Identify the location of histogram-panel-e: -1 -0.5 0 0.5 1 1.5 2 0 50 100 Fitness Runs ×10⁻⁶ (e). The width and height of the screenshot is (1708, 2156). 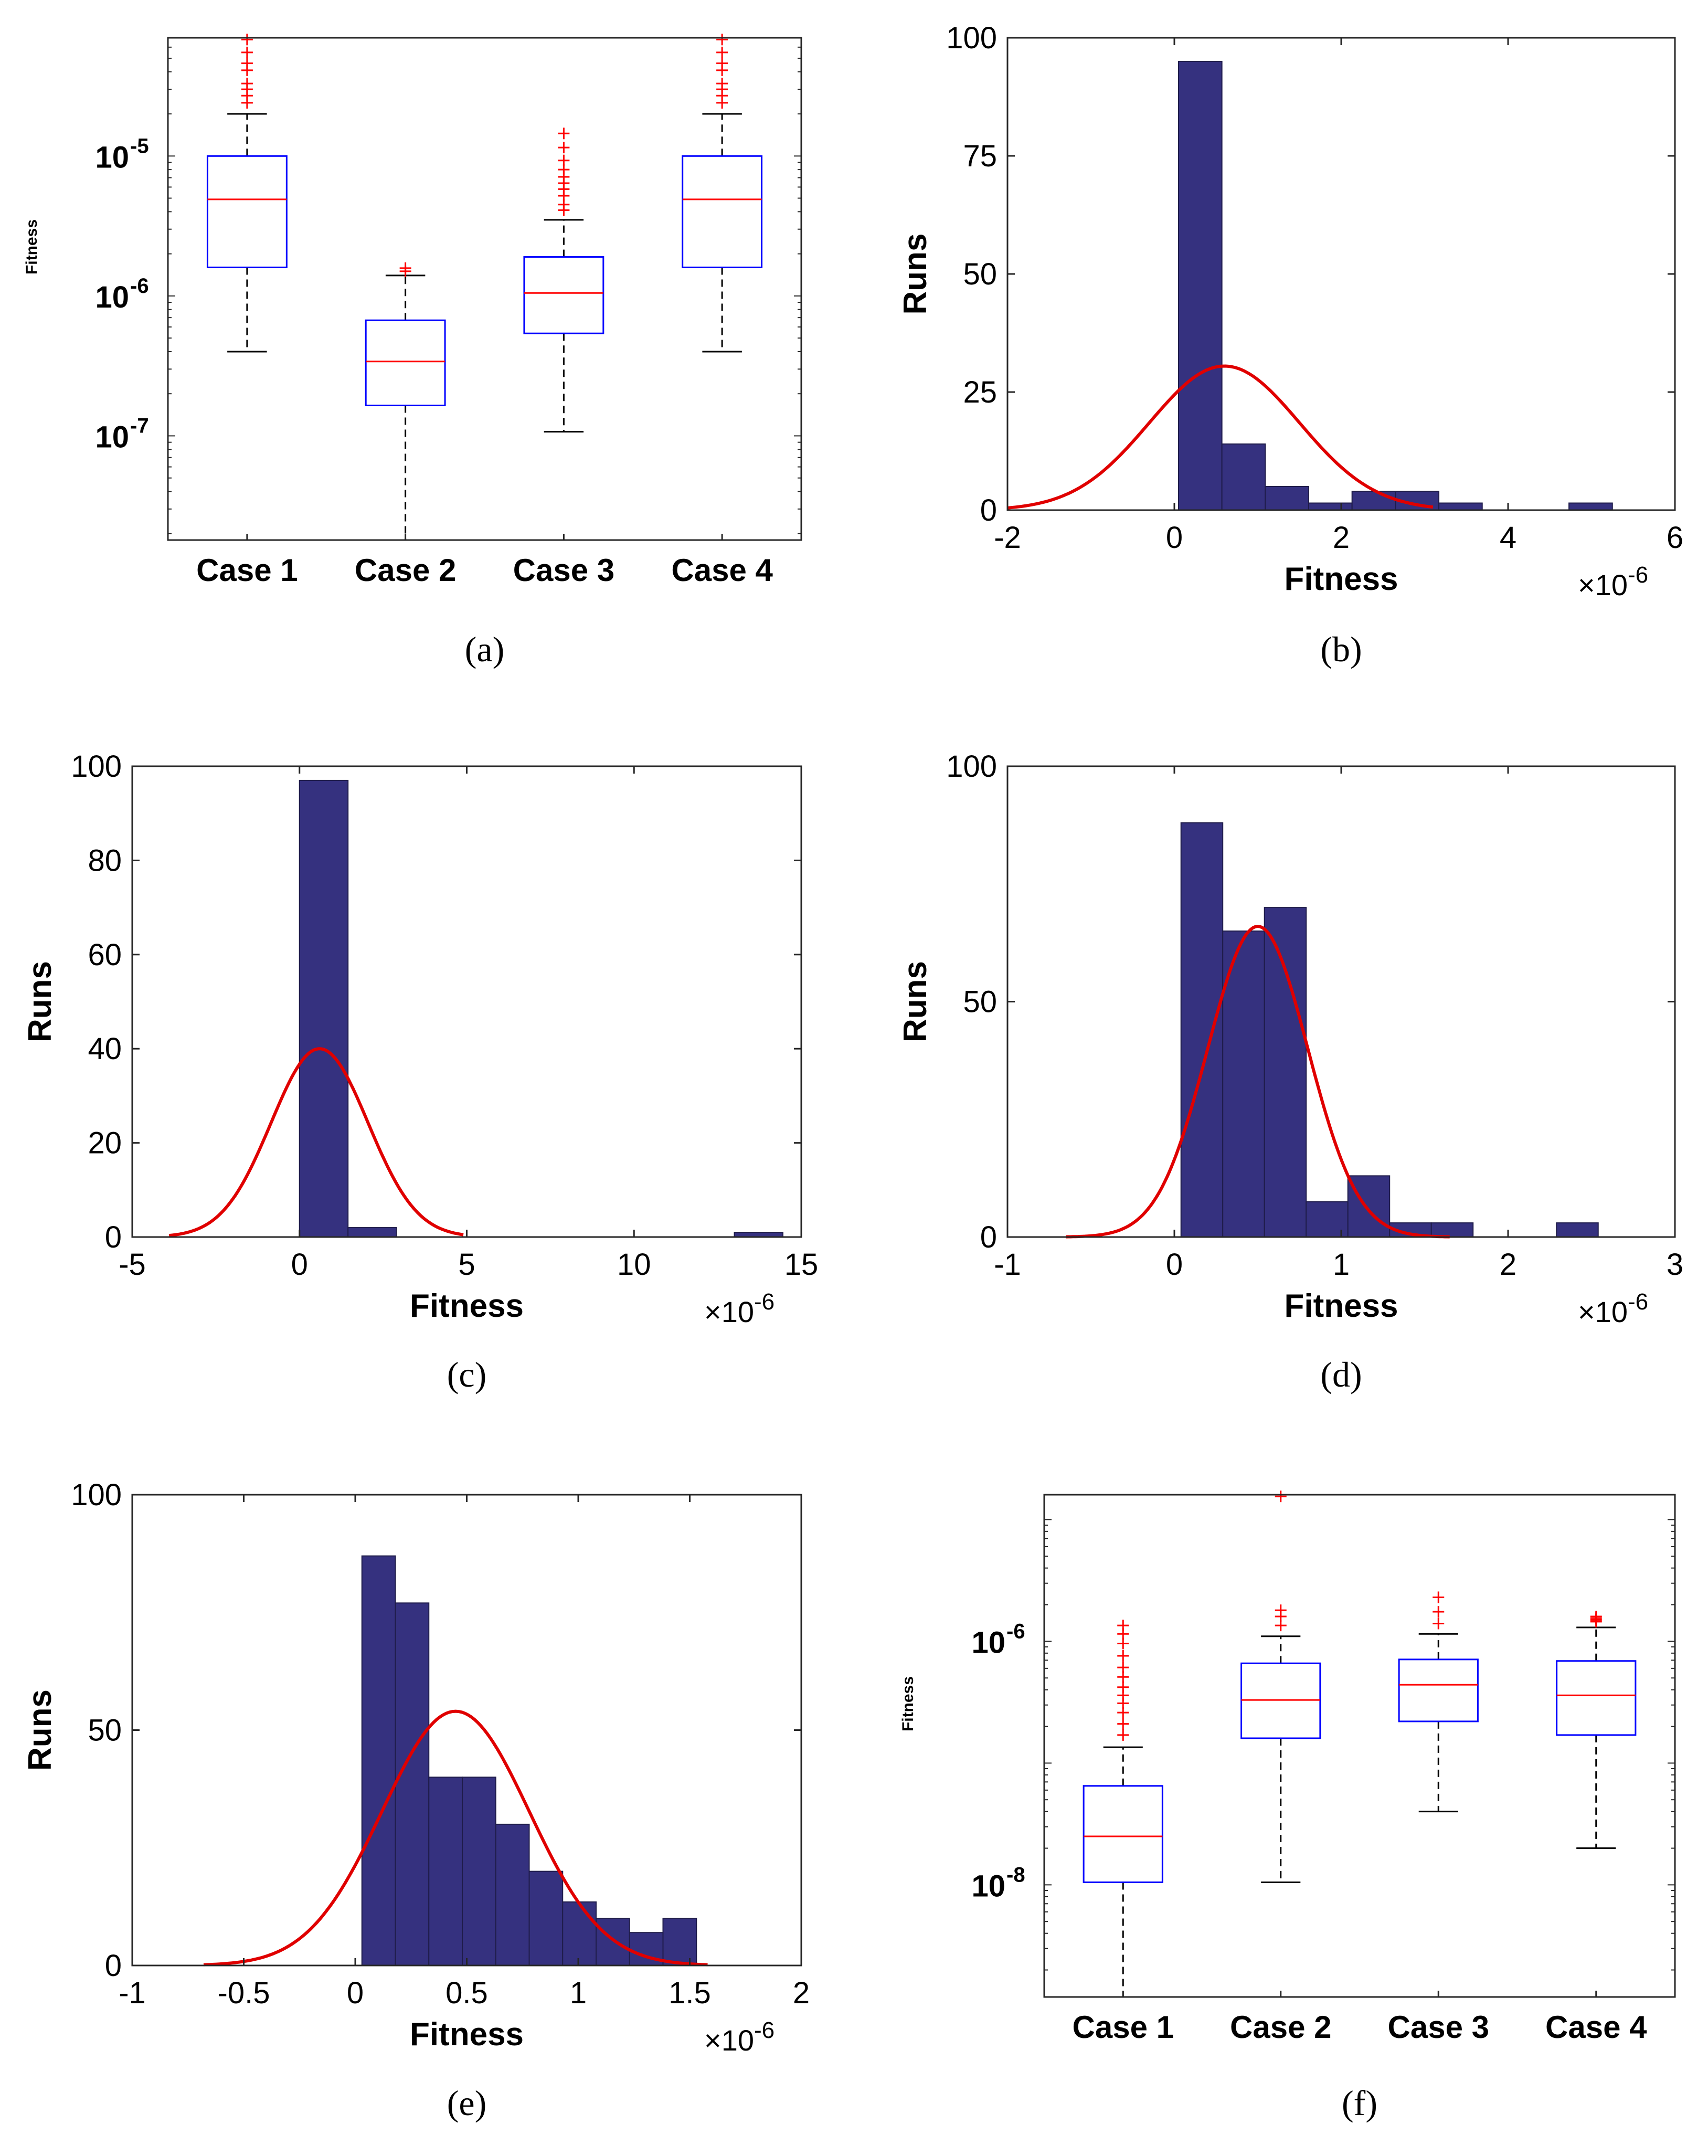
(416, 1801).